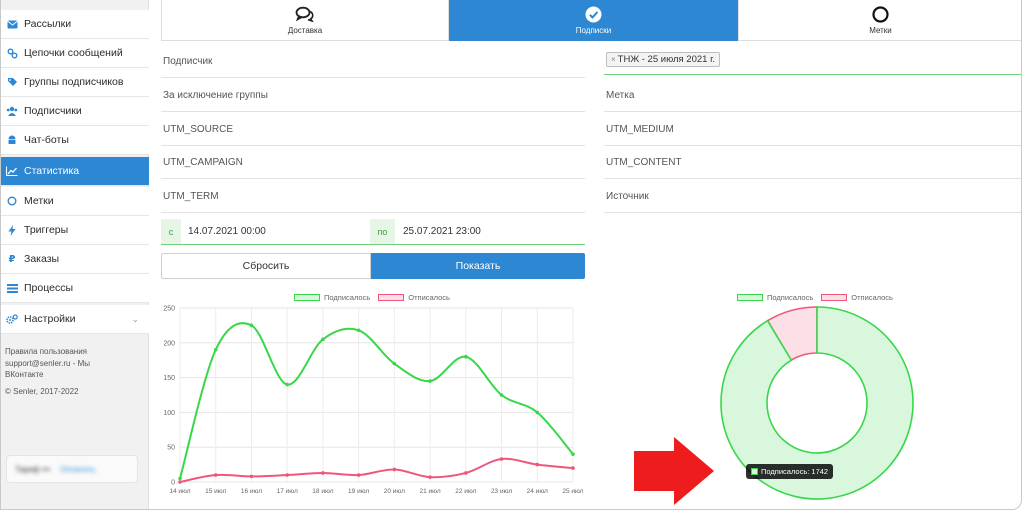 The width and height of the screenshot is (1024, 513). Describe the element at coordinates (12, 140) in the screenshot. I see `android-icon` at that location.